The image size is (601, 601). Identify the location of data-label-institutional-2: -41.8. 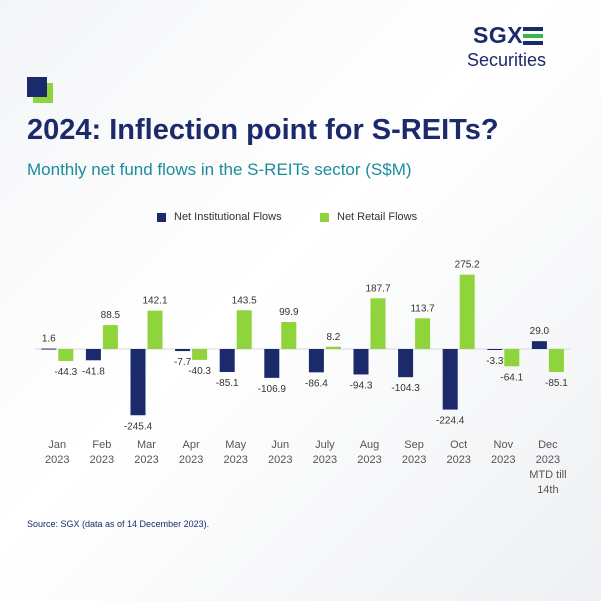
(93, 371).